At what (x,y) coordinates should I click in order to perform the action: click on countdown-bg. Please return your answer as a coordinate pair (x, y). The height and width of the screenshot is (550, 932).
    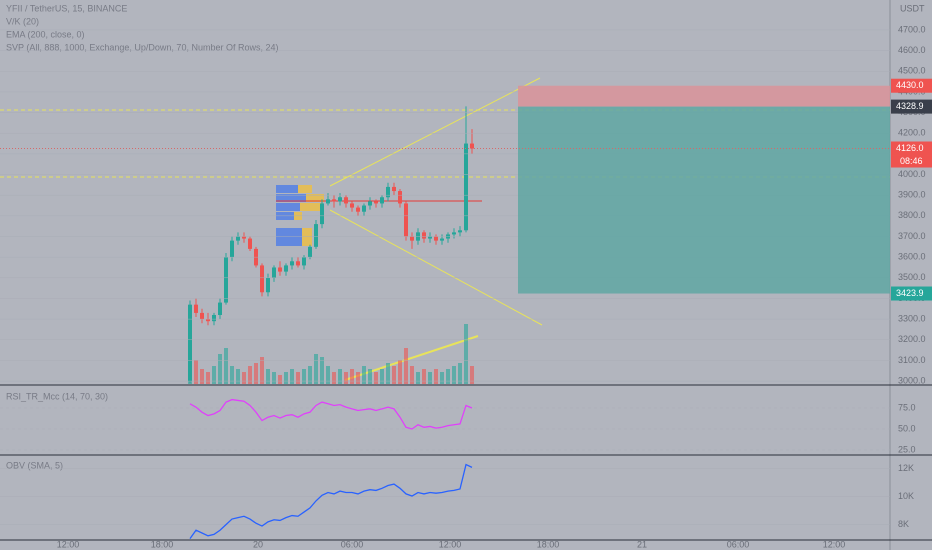
    Looking at the image, I should click on (911, 161).